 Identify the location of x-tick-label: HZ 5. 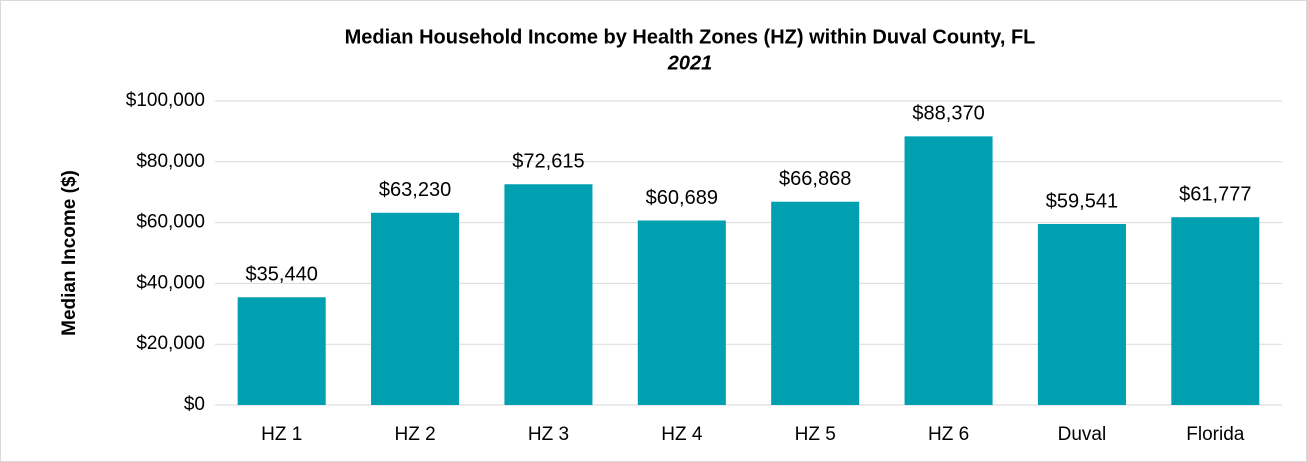
(815, 434).